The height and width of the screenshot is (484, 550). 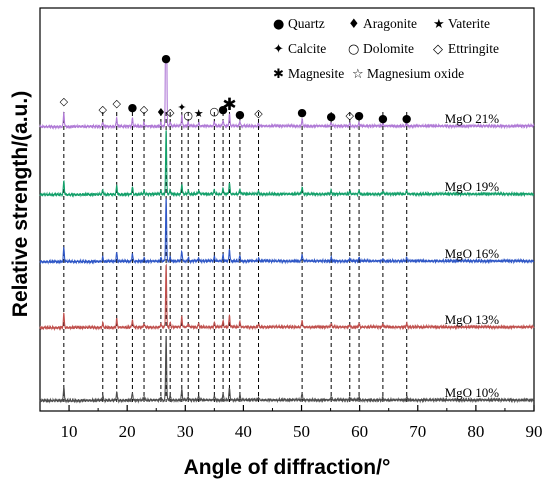 I want to click on legend-symbol: ✱, so click(x=278, y=74).